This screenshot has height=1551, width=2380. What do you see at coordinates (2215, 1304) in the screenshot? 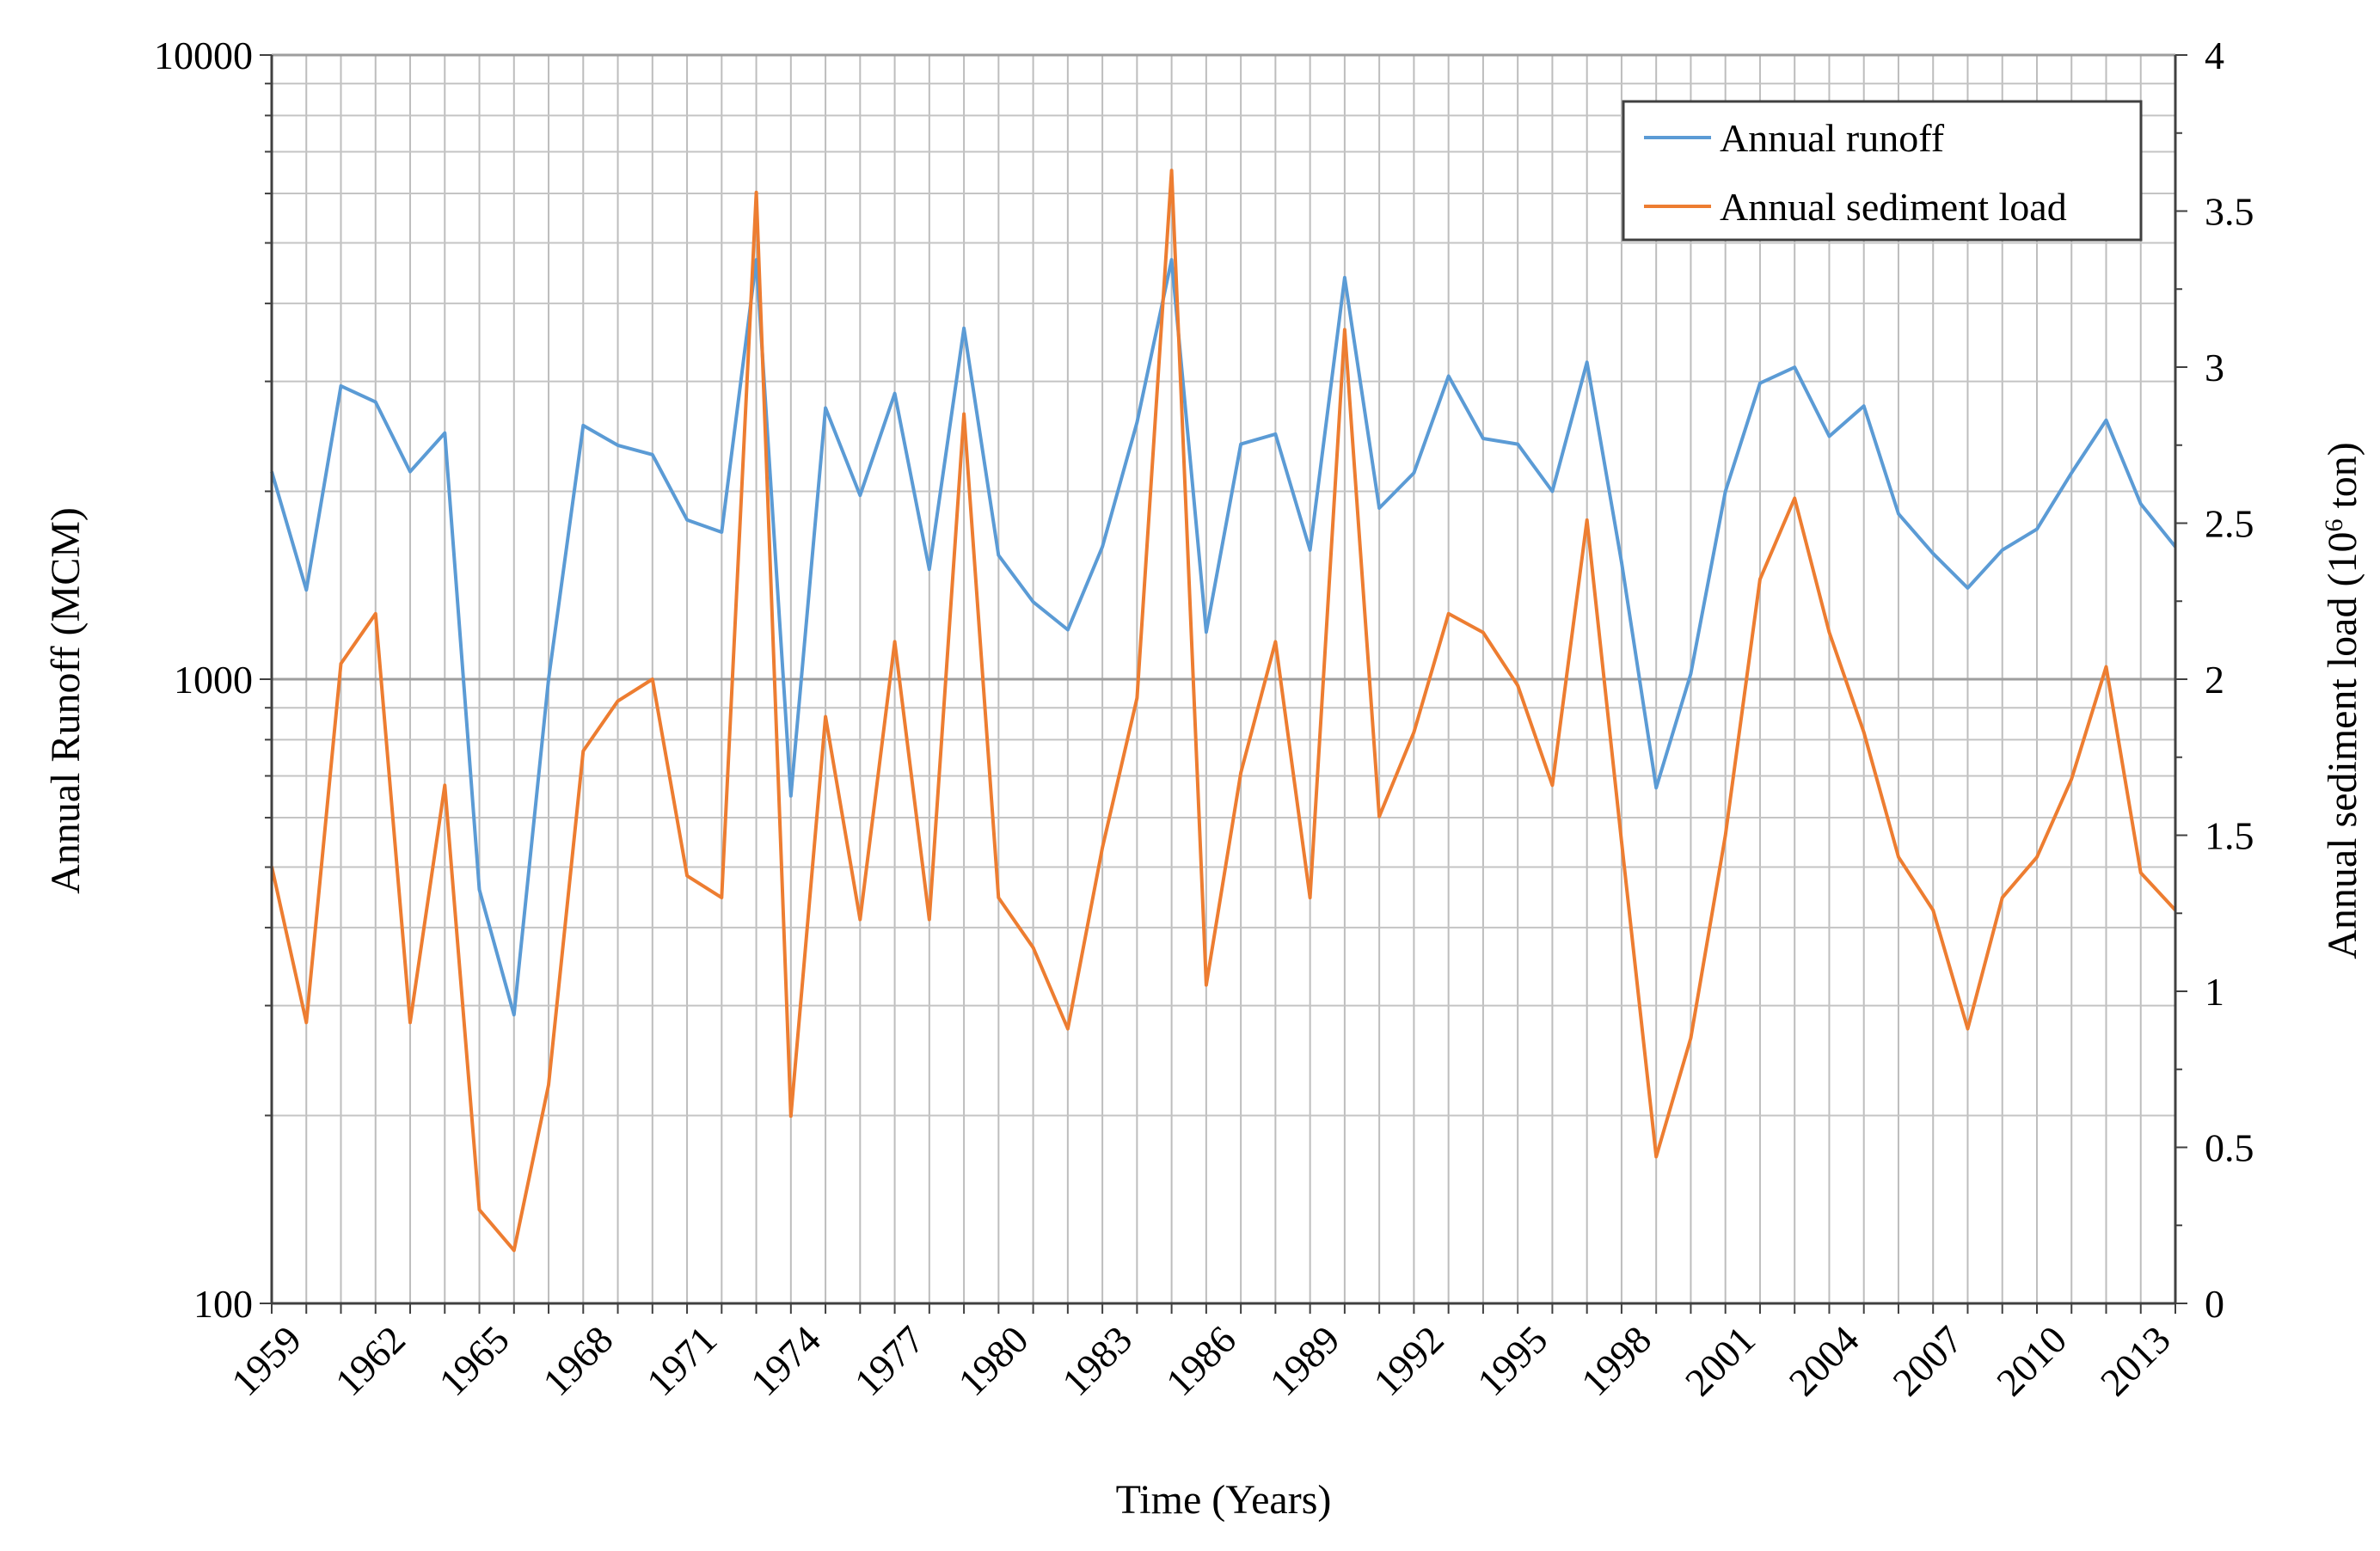
I see `right-axis-tick-label: 0` at bounding box center [2215, 1304].